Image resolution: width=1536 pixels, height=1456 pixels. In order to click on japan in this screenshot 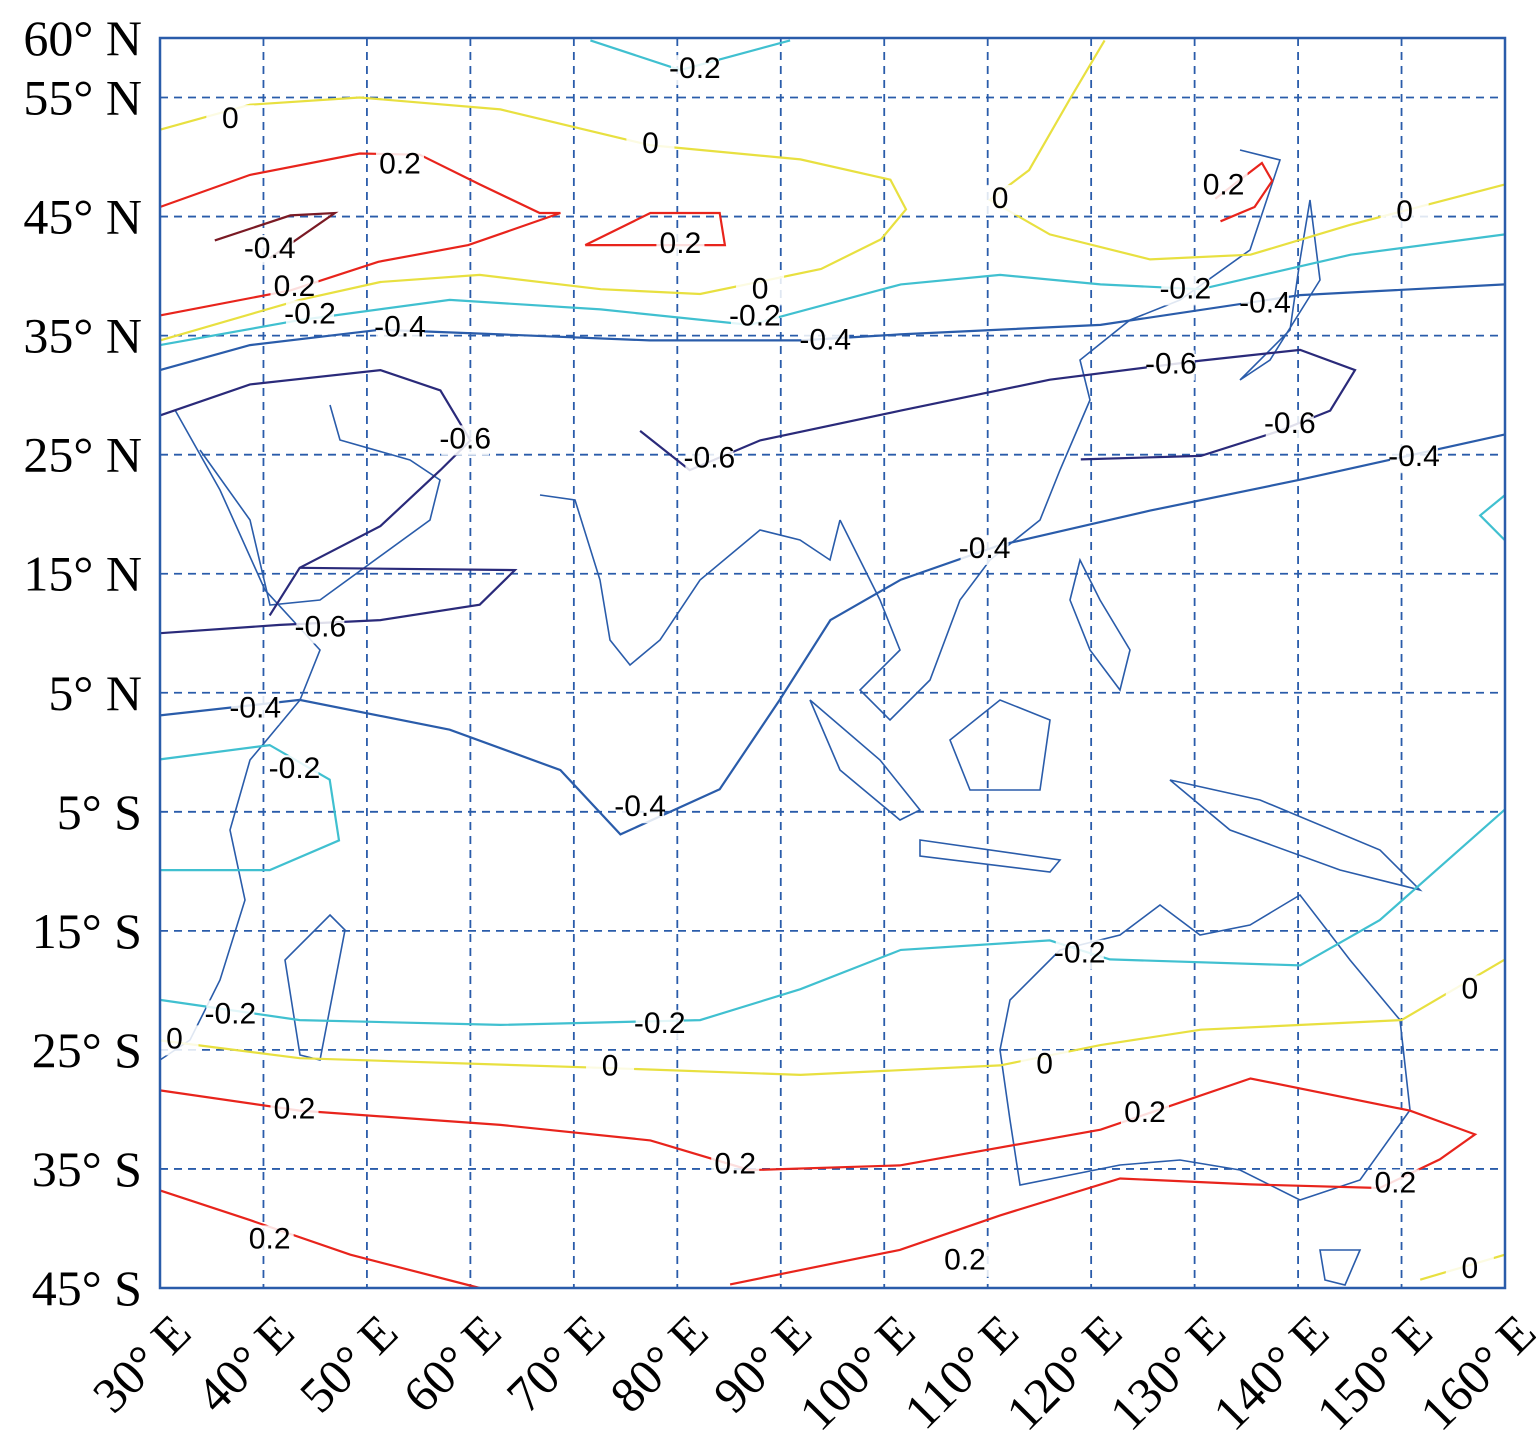, I will do `click(1280, 290)`.